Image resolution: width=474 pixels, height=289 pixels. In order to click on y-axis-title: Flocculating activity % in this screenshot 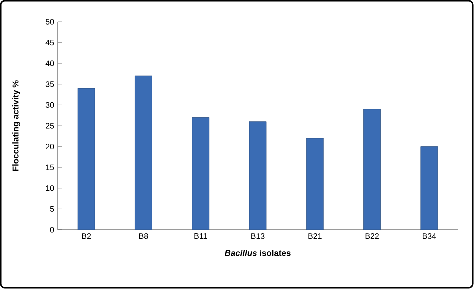, I will do `click(16, 126)`.